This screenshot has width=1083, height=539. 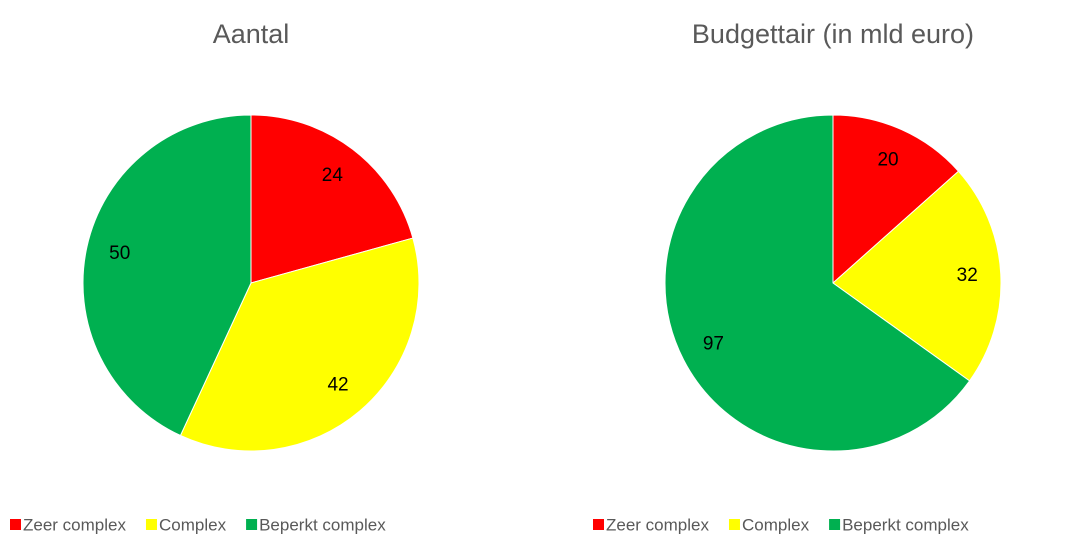 What do you see at coordinates (337, 384) in the screenshot?
I see `data-label: 42` at bounding box center [337, 384].